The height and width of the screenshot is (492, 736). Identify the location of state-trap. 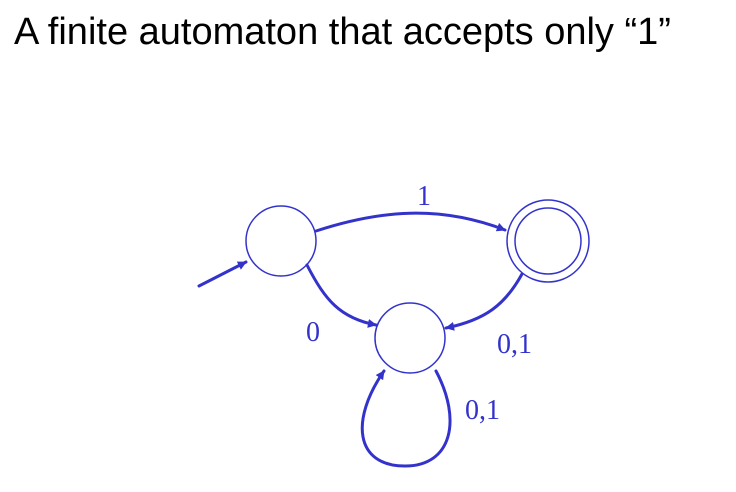
(410, 338).